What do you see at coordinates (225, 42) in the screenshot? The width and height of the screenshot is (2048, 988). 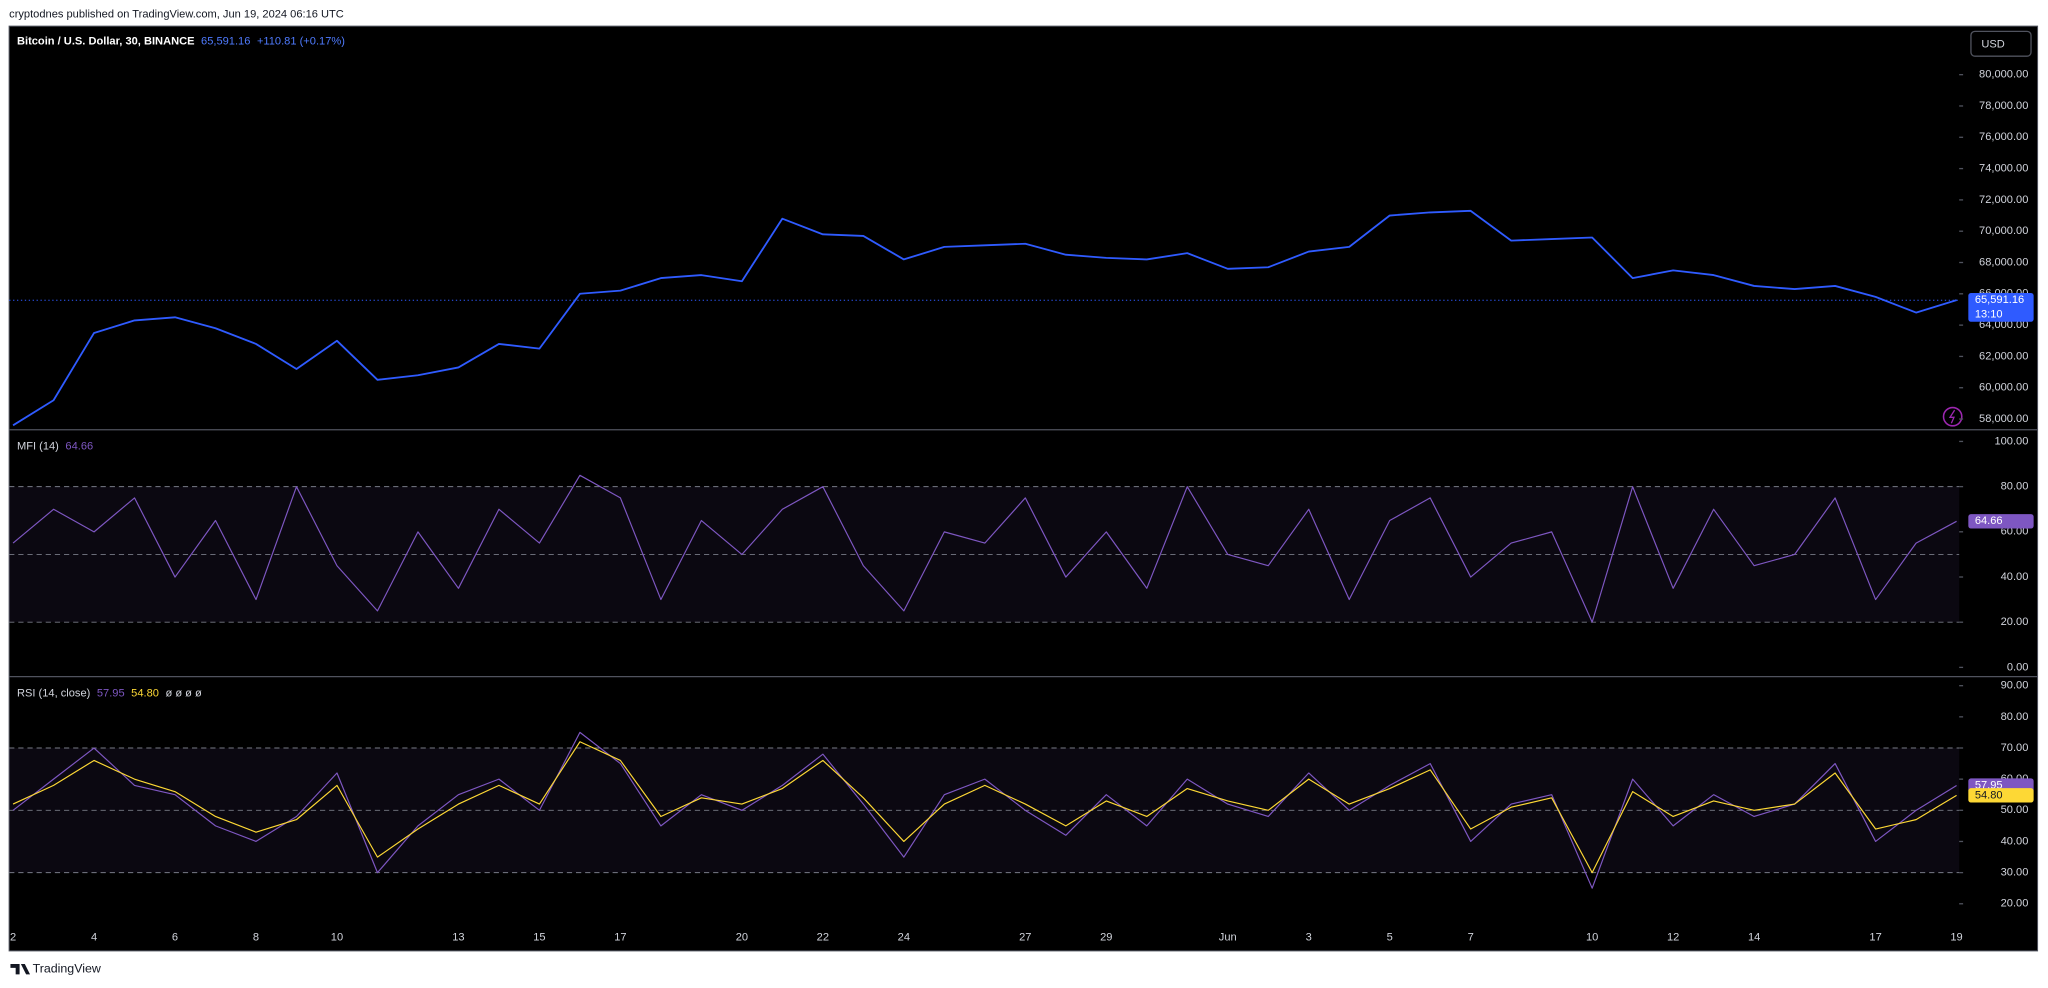 I see `legend-value: 65,591.16` at bounding box center [225, 42].